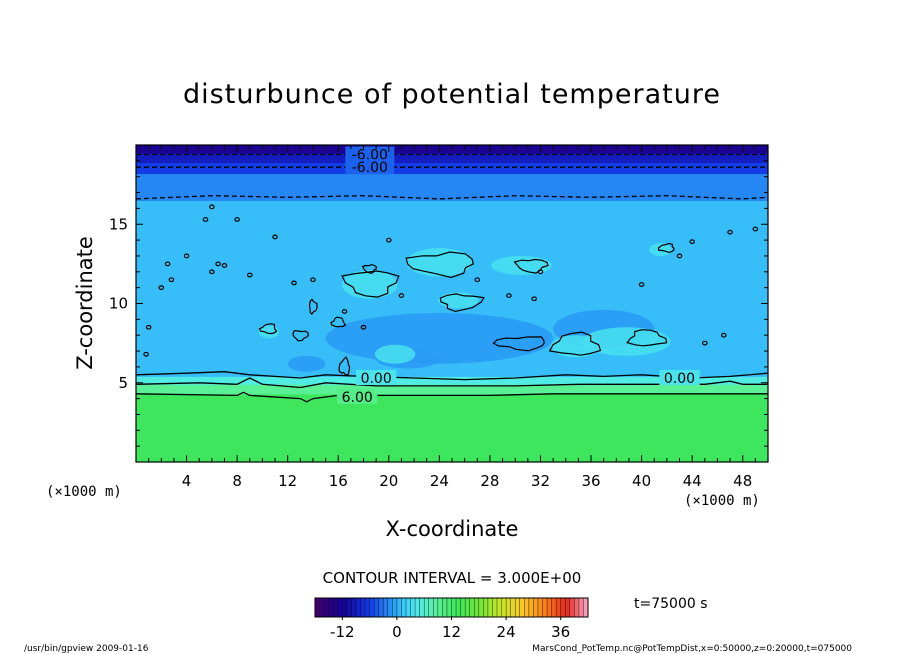 The width and height of the screenshot is (904, 654). I want to click on footer-left: /usr/bin/gpview 2009-01-16, so click(86, 649).